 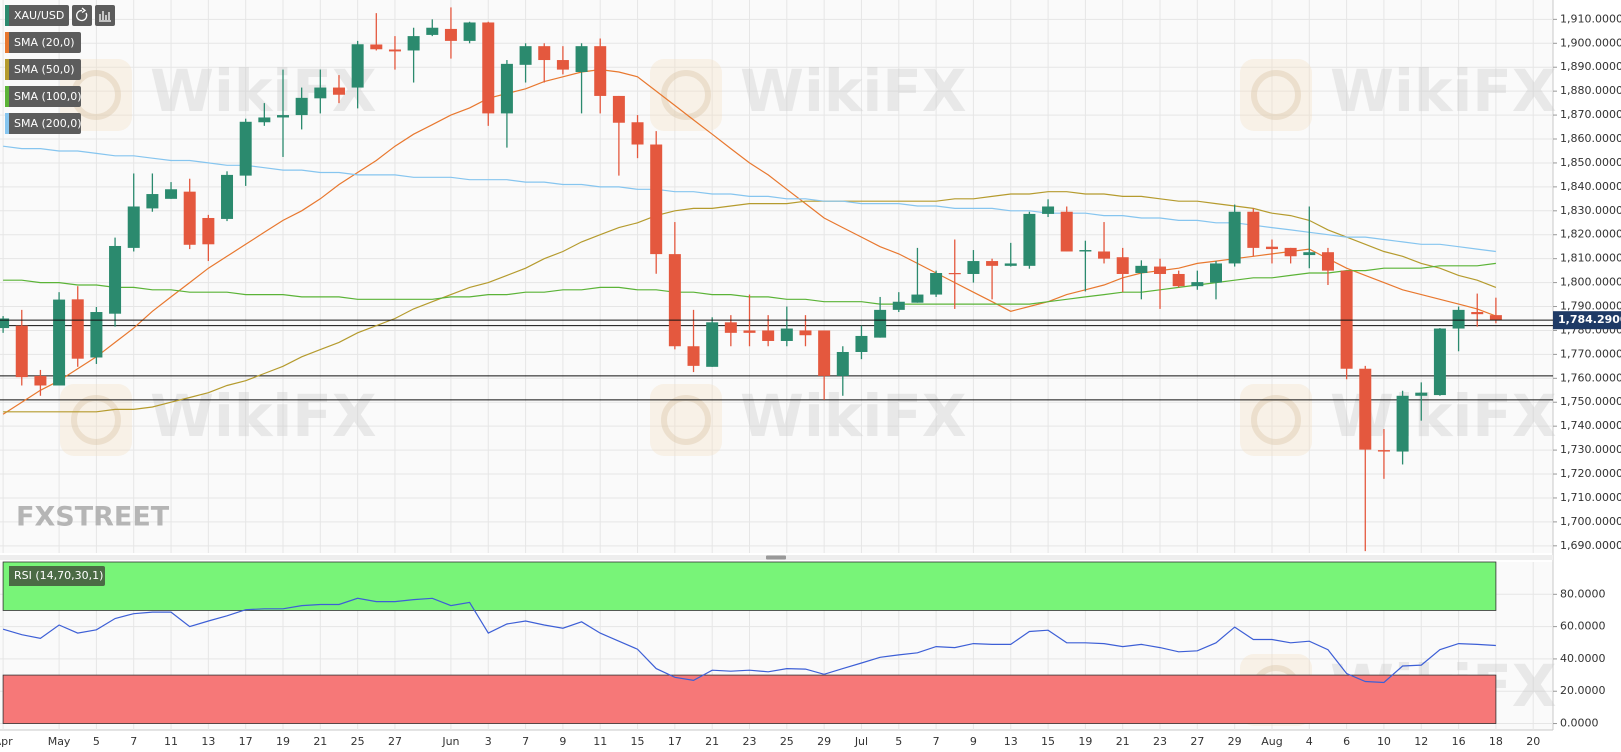 I want to click on y-tick-label: 1,760.0000, so click(x=1590, y=377).